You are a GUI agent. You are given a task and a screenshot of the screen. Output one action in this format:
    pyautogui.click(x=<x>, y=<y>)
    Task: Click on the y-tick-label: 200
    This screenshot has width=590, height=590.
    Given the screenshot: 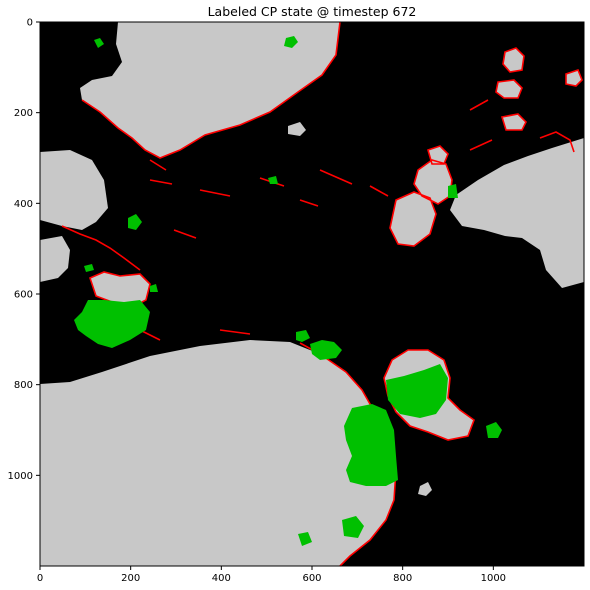 What is the action you would take?
    pyautogui.click(x=23, y=113)
    